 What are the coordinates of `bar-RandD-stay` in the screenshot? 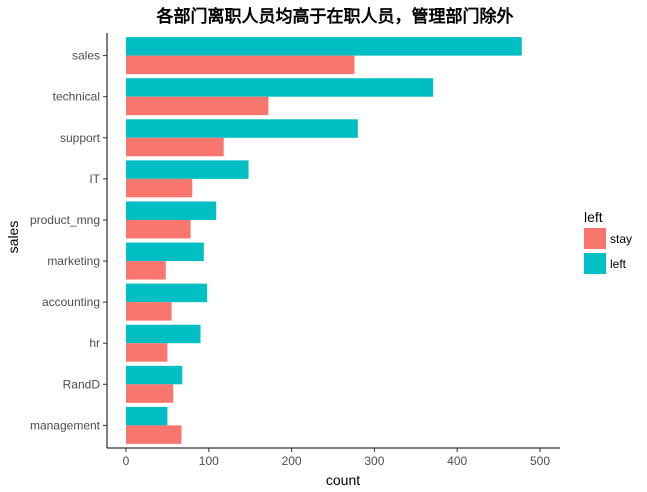 It's located at (150, 393).